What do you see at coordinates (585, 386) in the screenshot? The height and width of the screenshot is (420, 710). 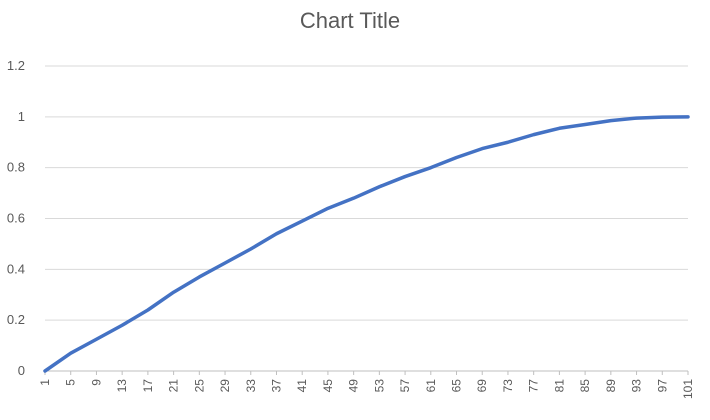 I see `x-tick-label: 85` at bounding box center [585, 386].